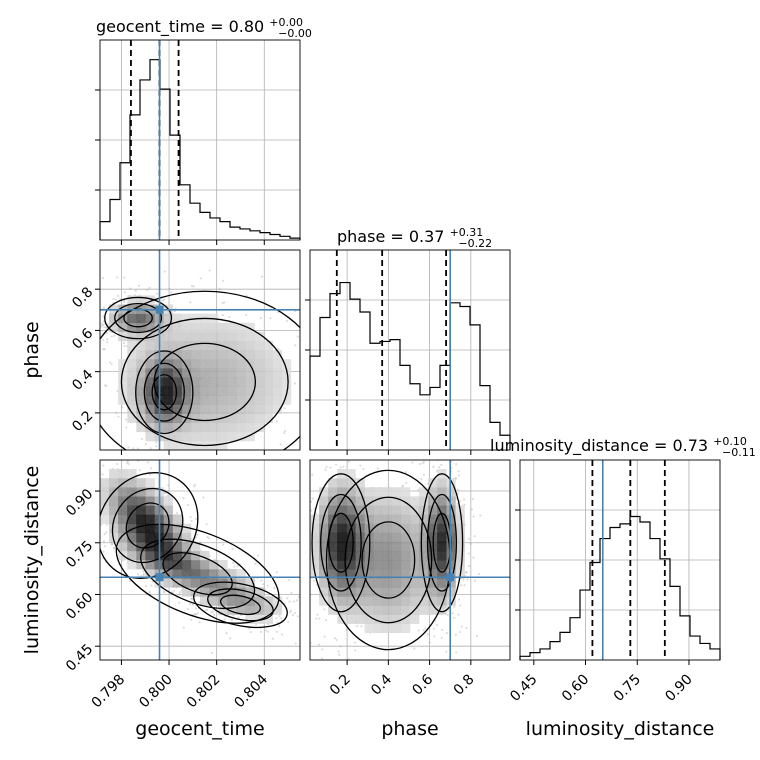  Describe the element at coordinates (390, 236) in the screenshot. I see `title-phase-value: phase = 0.37` at that location.